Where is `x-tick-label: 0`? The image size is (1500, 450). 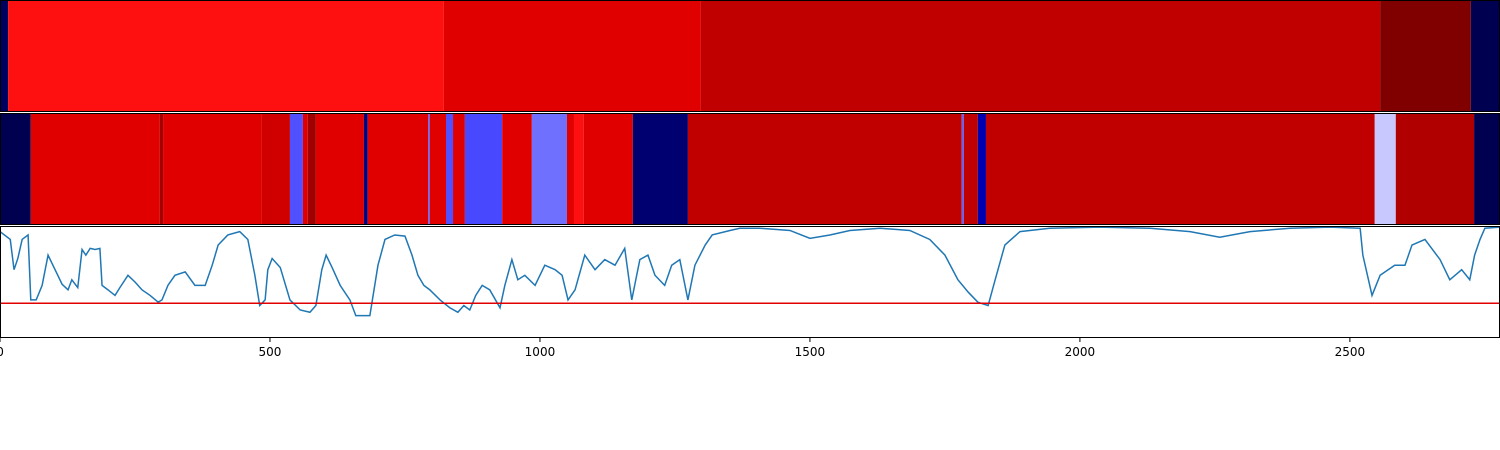
x-tick-label: 0 is located at coordinates (2, 352).